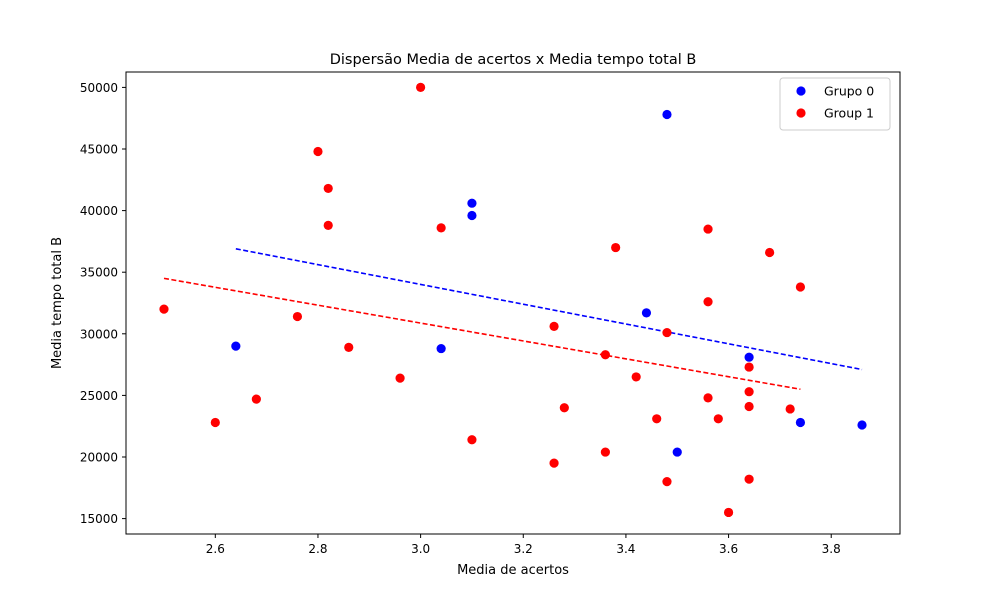 The height and width of the screenshot is (600, 1000). What do you see at coordinates (849, 113) in the screenshot?
I see `legend-label-1: Group 1` at bounding box center [849, 113].